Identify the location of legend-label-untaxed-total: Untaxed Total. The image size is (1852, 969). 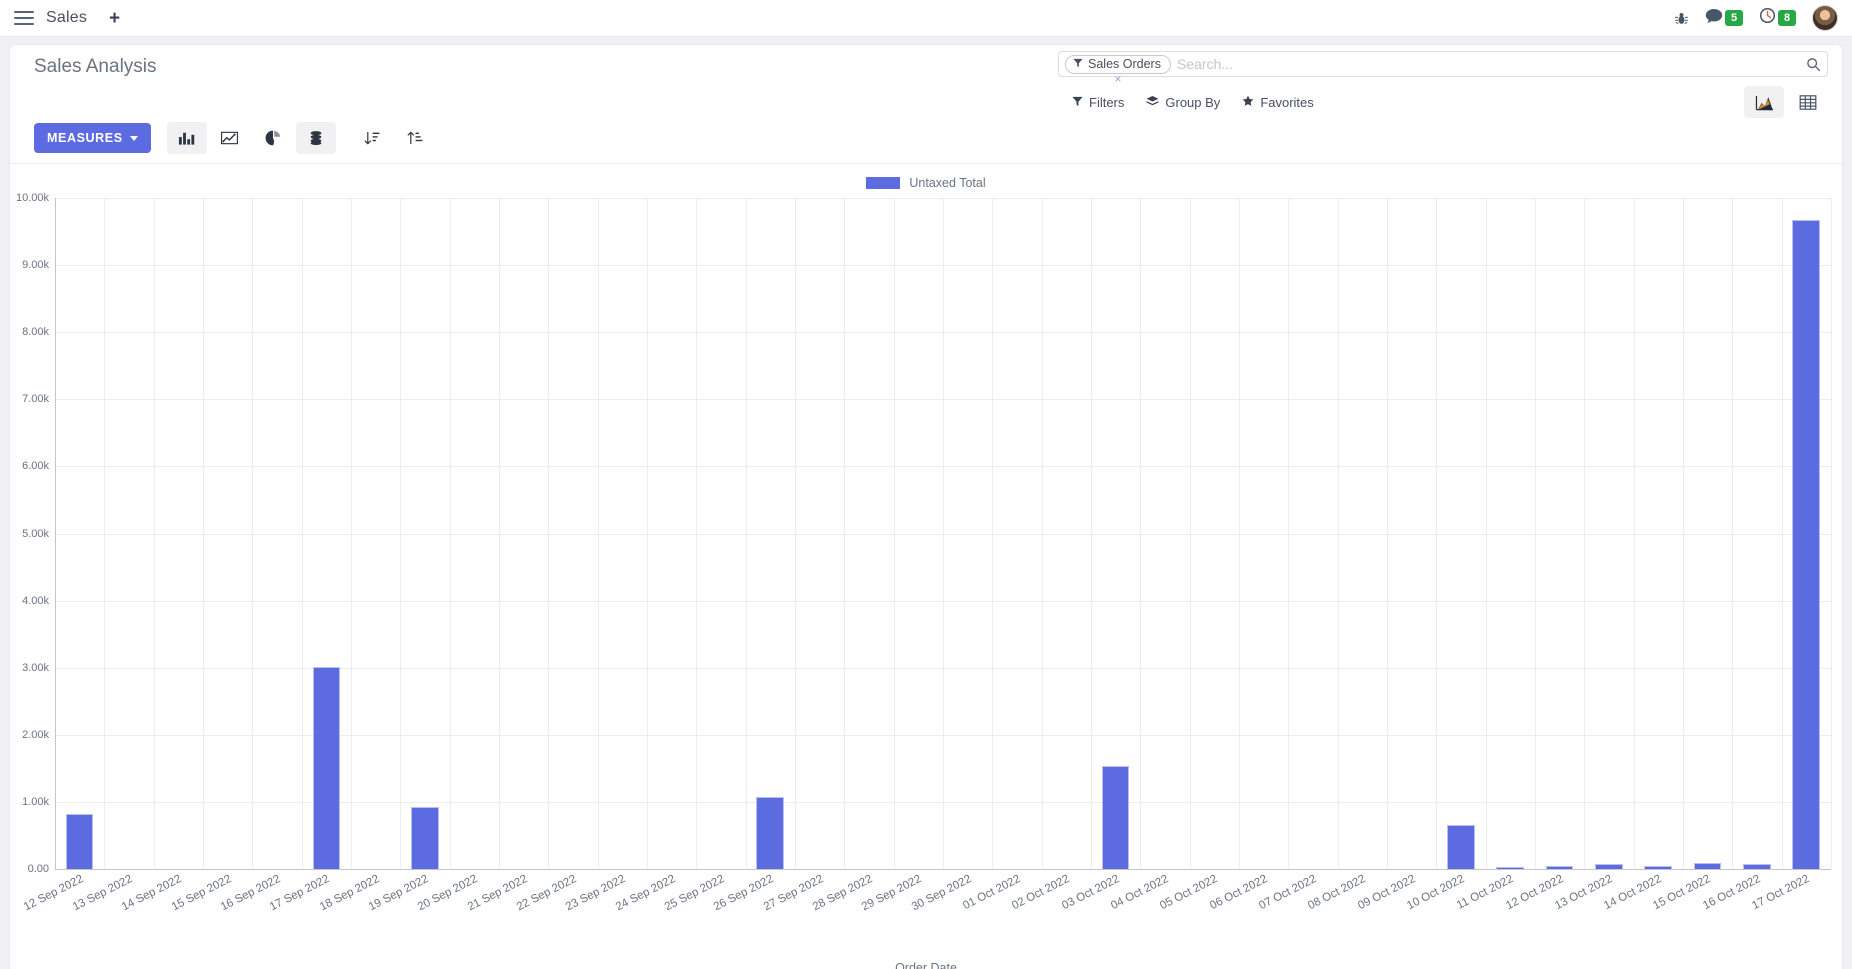
(947, 183).